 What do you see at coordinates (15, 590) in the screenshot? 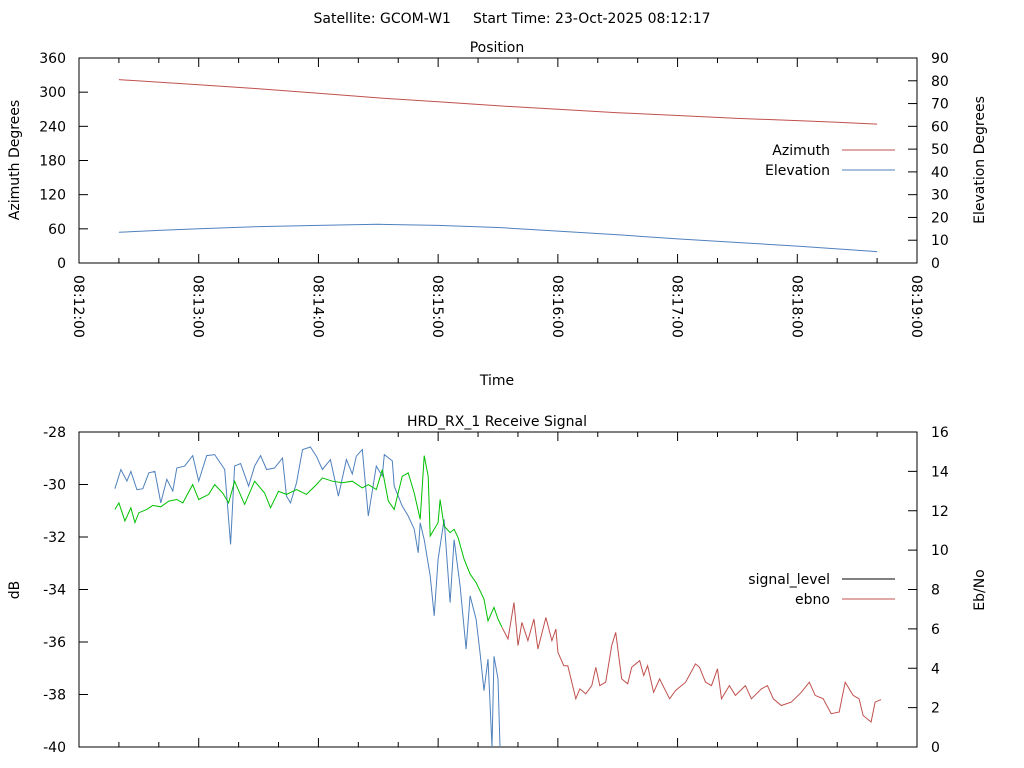
I see `db-axis-label: dB` at bounding box center [15, 590].